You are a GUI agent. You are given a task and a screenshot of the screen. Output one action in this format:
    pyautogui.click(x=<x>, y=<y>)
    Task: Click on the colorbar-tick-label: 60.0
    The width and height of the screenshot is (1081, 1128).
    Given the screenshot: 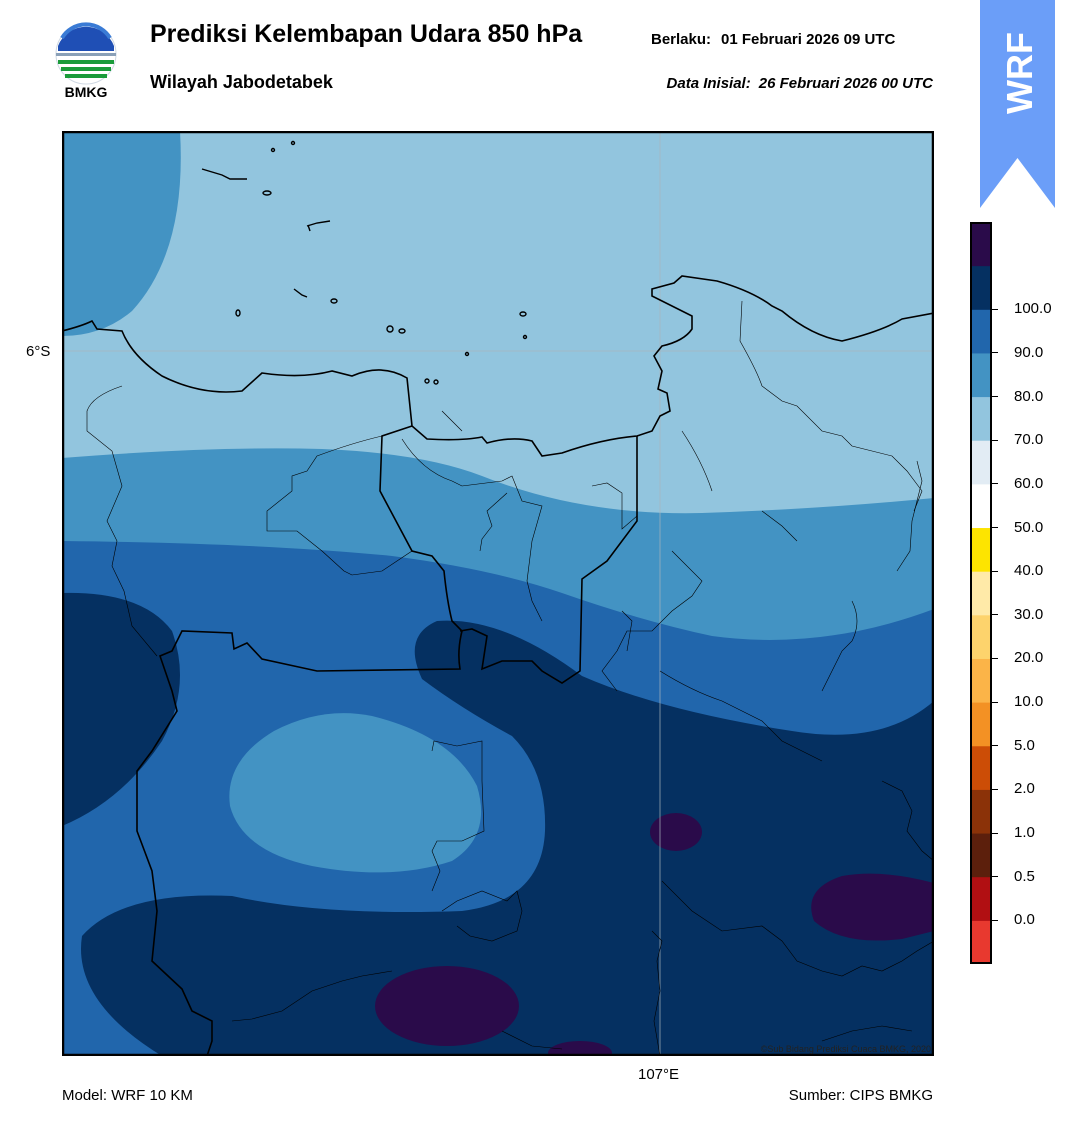 What is the action you would take?
    pyautogui.click(x=1029, y=483)
    